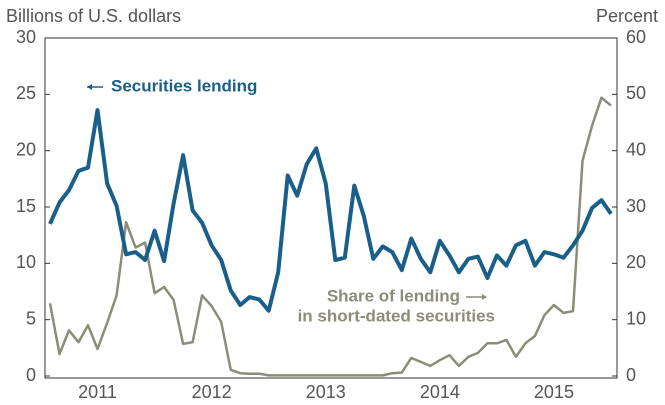 This screenshot has height=405, width=665. What do you see at coordinates (31, 375) in the screenshot?
I see `y-tick-label: 0` at bounding box center [31, 375].